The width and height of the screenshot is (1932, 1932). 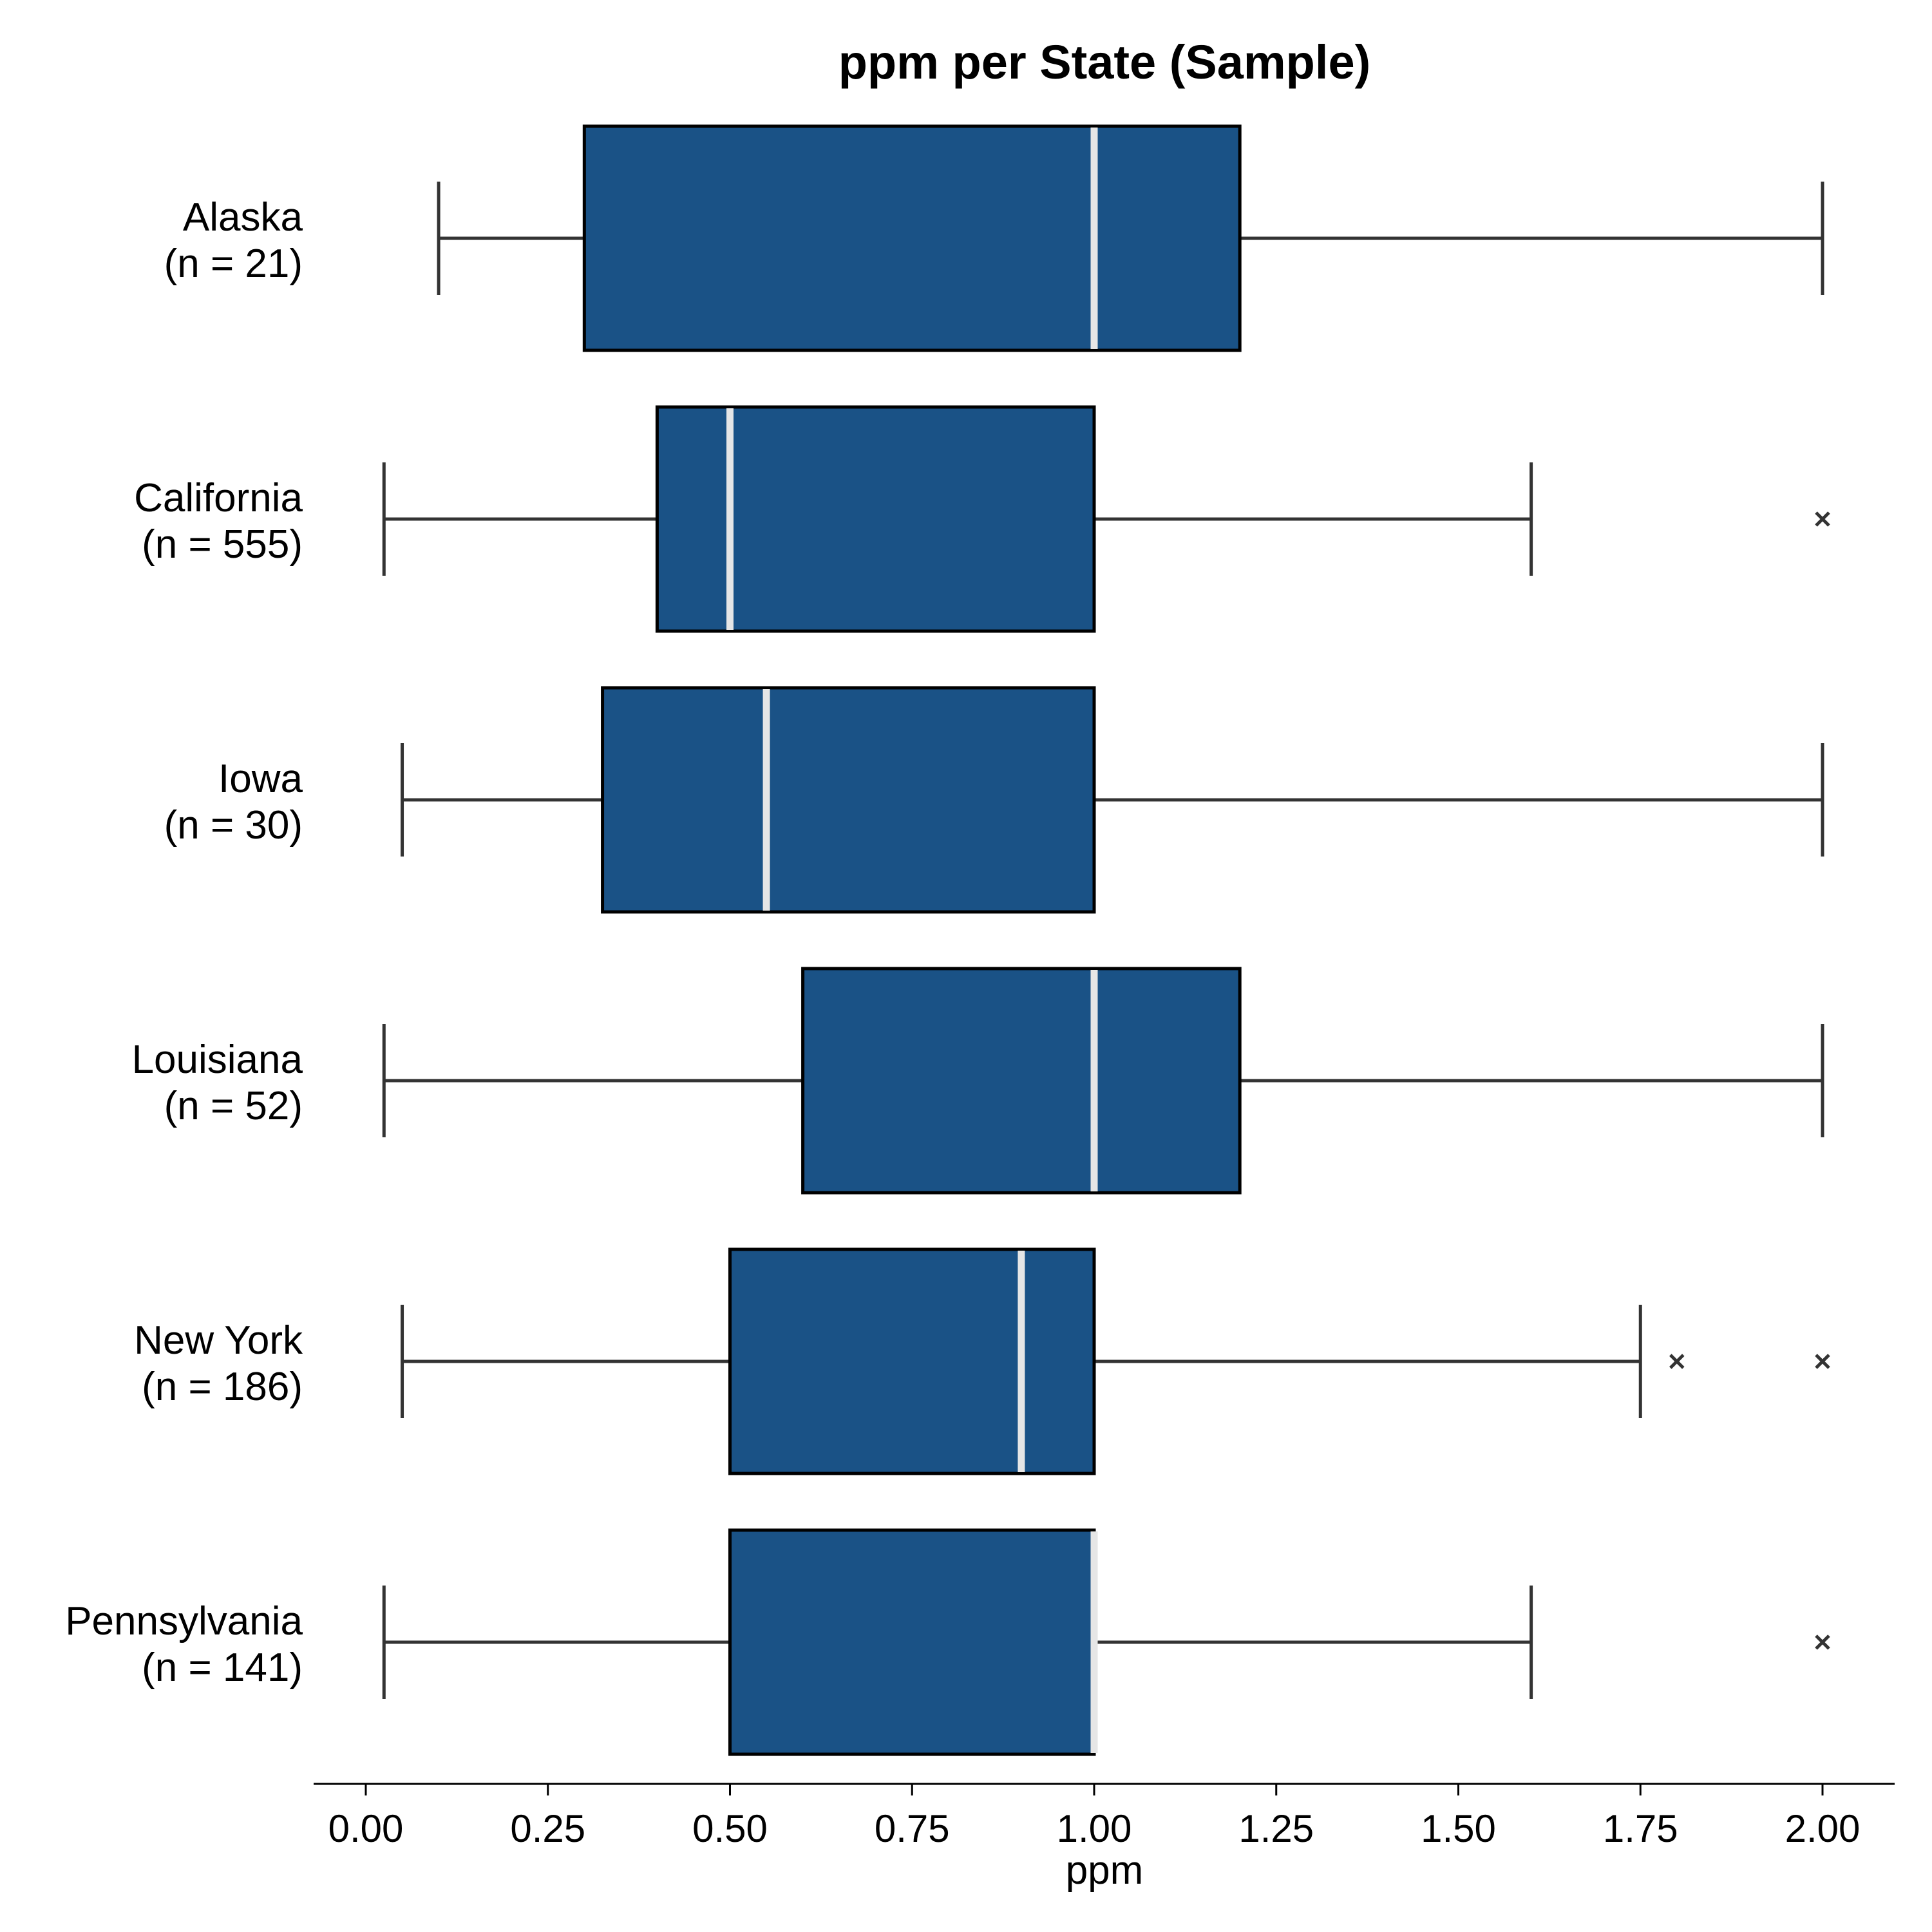 What do you see at coordinates (1105, 1870) in the screenshot?
I see `x-axis-label: ppm` at bounding box center [1105, 1870].